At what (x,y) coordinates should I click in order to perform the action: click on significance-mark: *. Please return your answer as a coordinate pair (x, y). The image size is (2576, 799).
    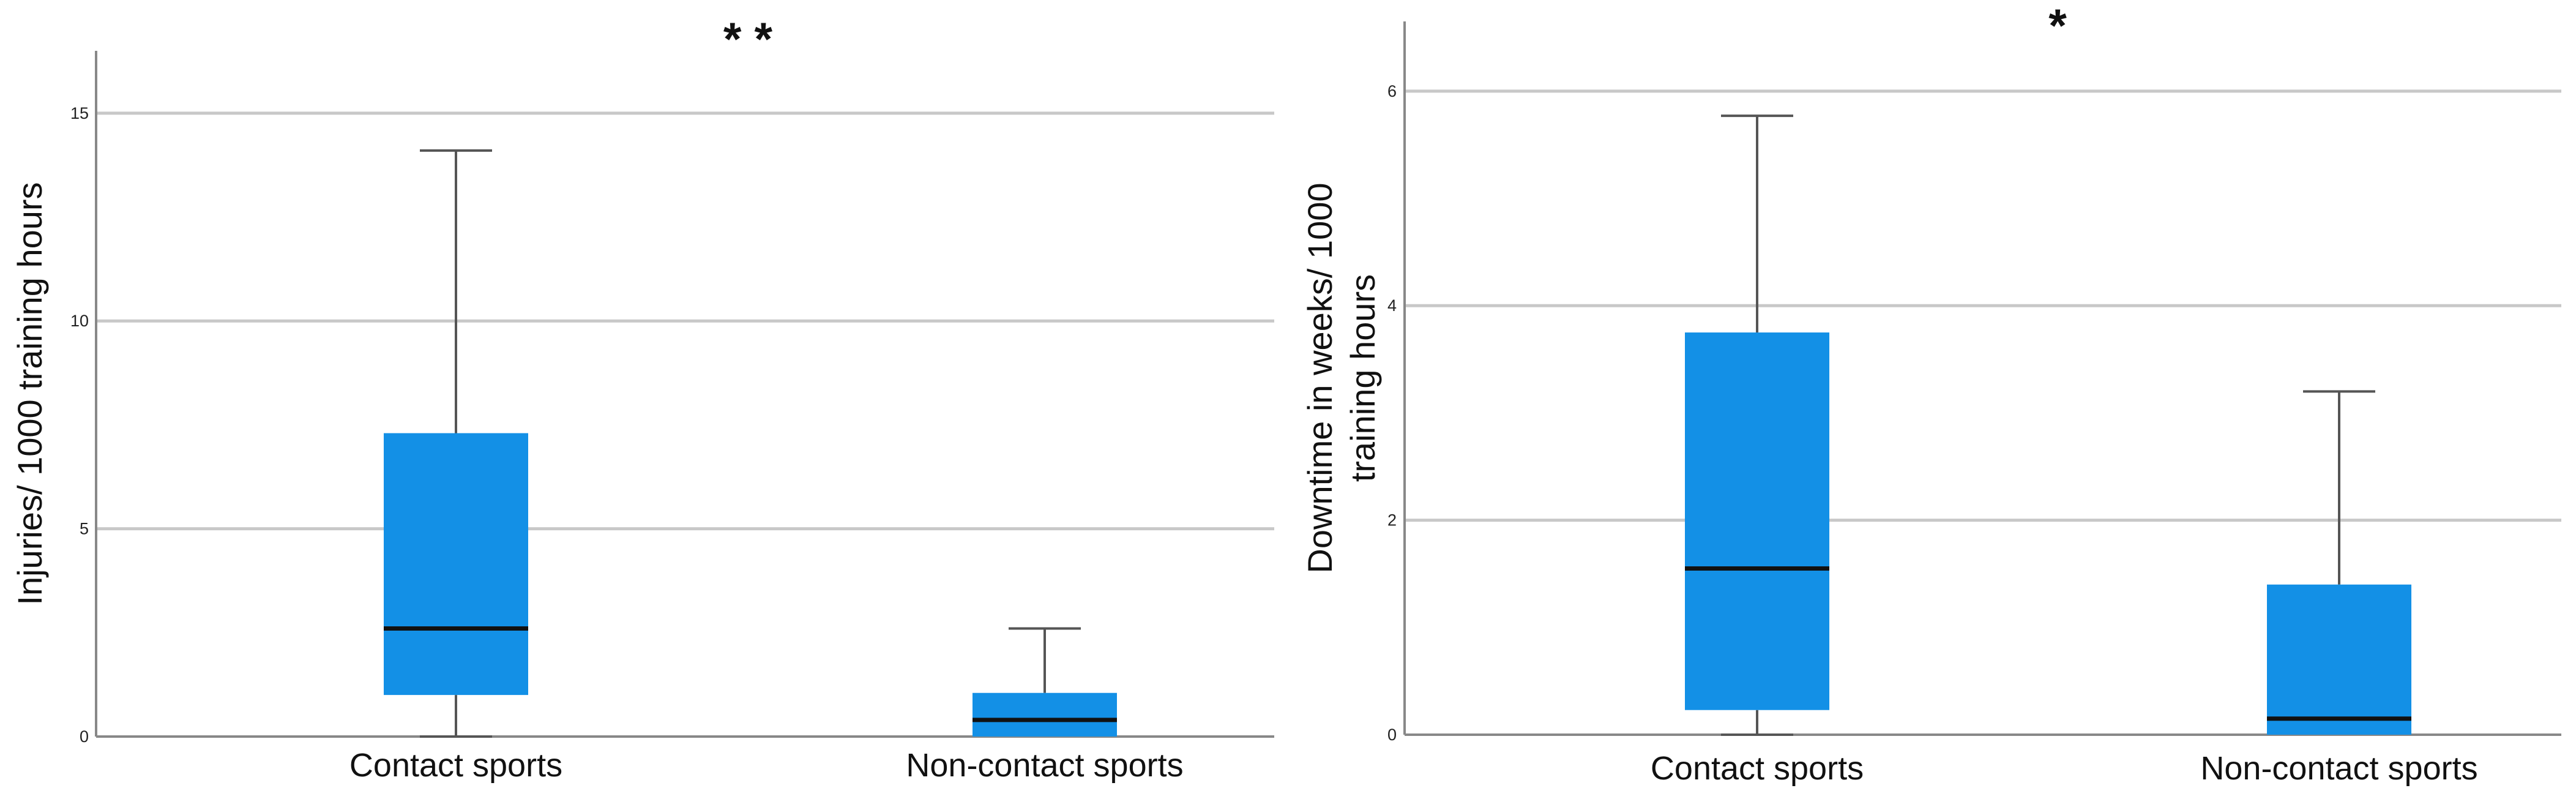
    Looking at the image, I should click on (2057, 26).